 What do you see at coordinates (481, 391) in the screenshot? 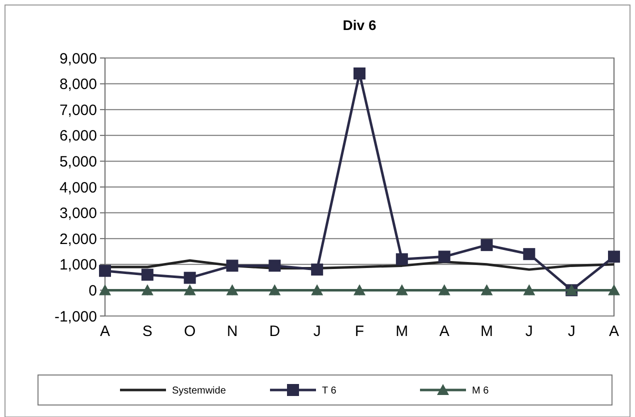
I see `legend-label: M 6` at bounding box center [481, 391].